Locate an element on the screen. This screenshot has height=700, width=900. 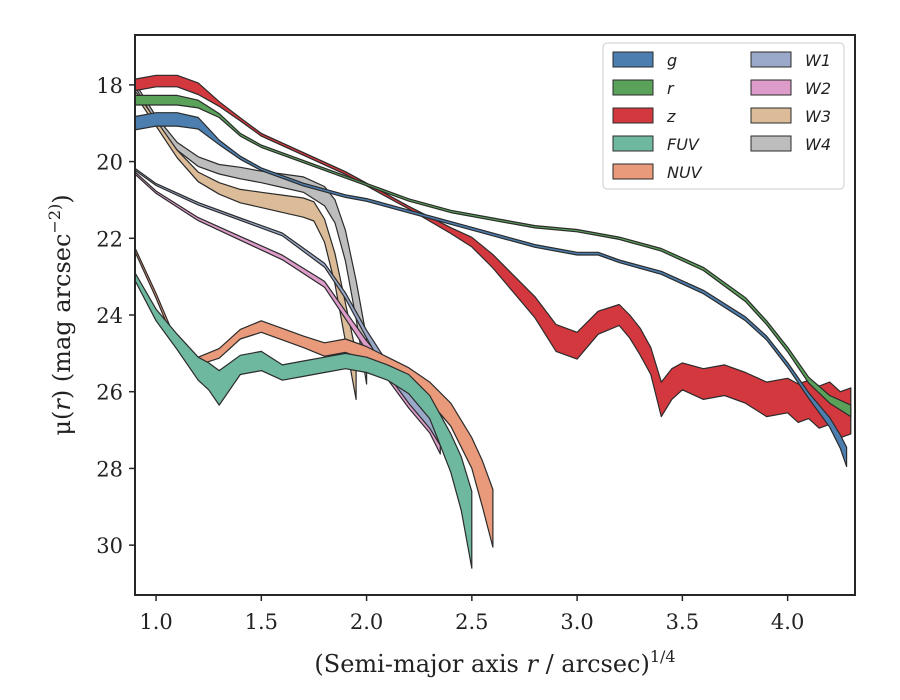
x-tick-label: 3.0 is located at coordinates (576, 622).